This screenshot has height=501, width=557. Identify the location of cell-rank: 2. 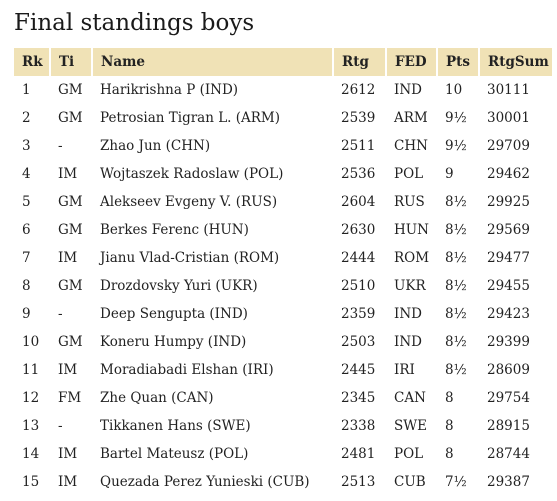
(26, 118).